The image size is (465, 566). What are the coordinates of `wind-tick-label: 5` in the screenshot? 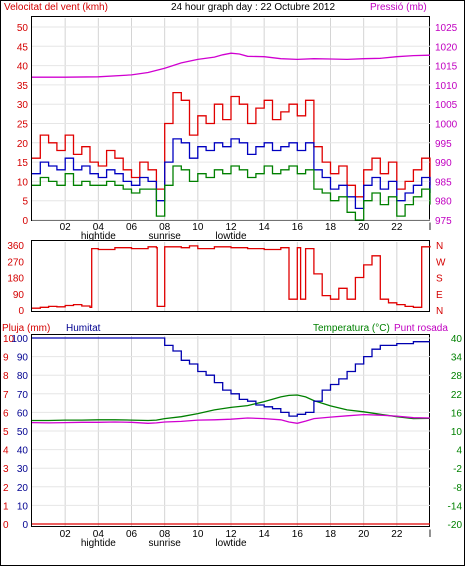 It's located at (25, 202).